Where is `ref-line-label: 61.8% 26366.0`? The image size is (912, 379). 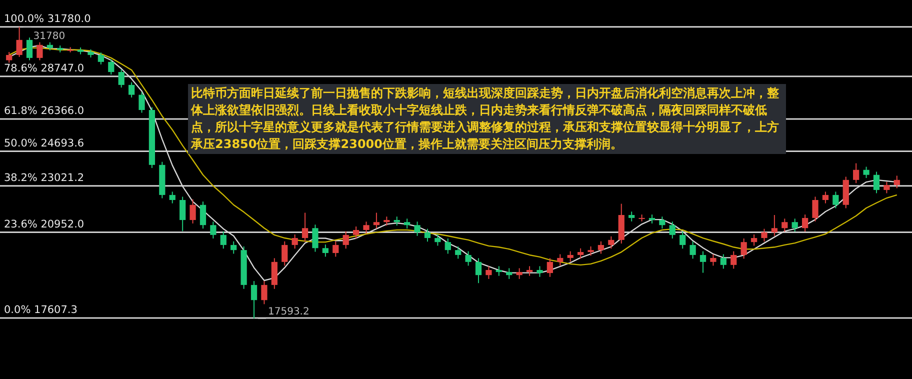
ref-line-label: 61.8% 26366.0 is located at coordinates (44, 110).